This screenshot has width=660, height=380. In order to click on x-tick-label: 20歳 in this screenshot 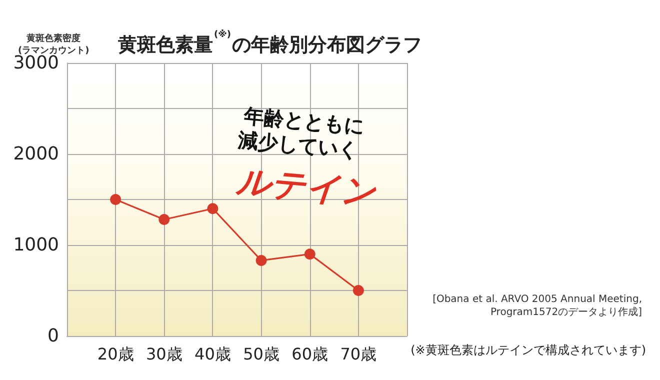, I will do `click(115, 354)`.